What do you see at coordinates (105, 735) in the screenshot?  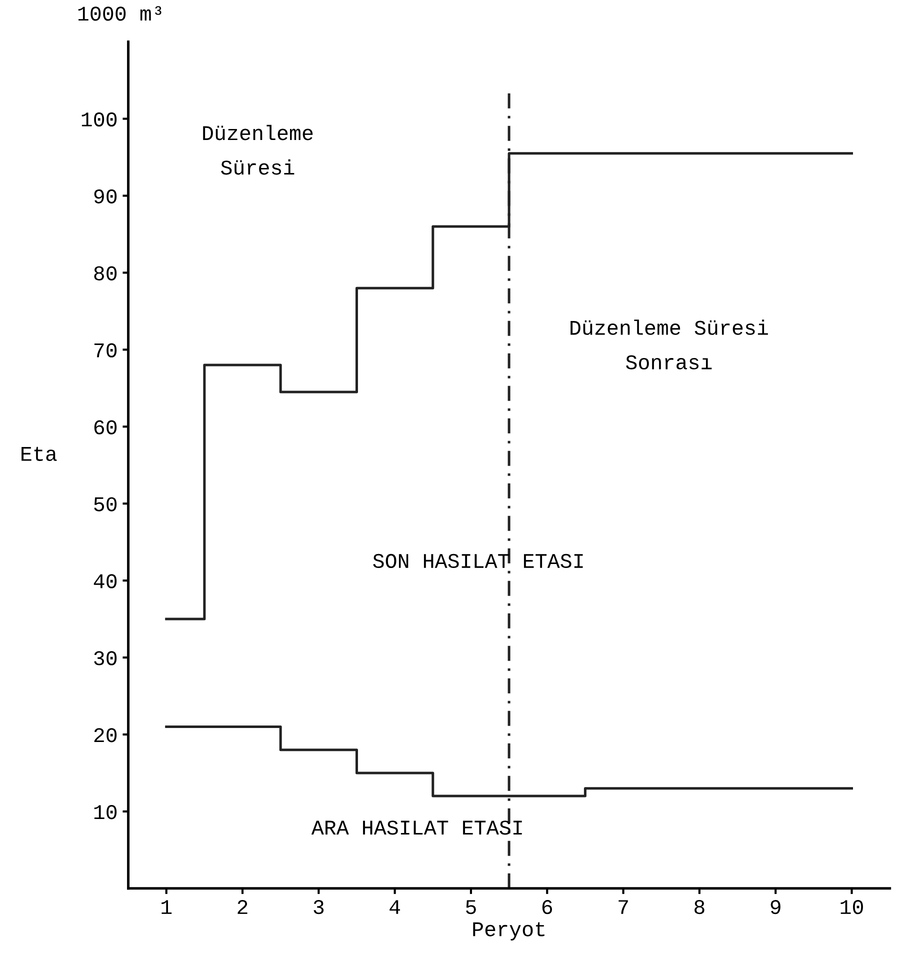 I see `y-tick-label: 20` at bounding box center [105, 735].